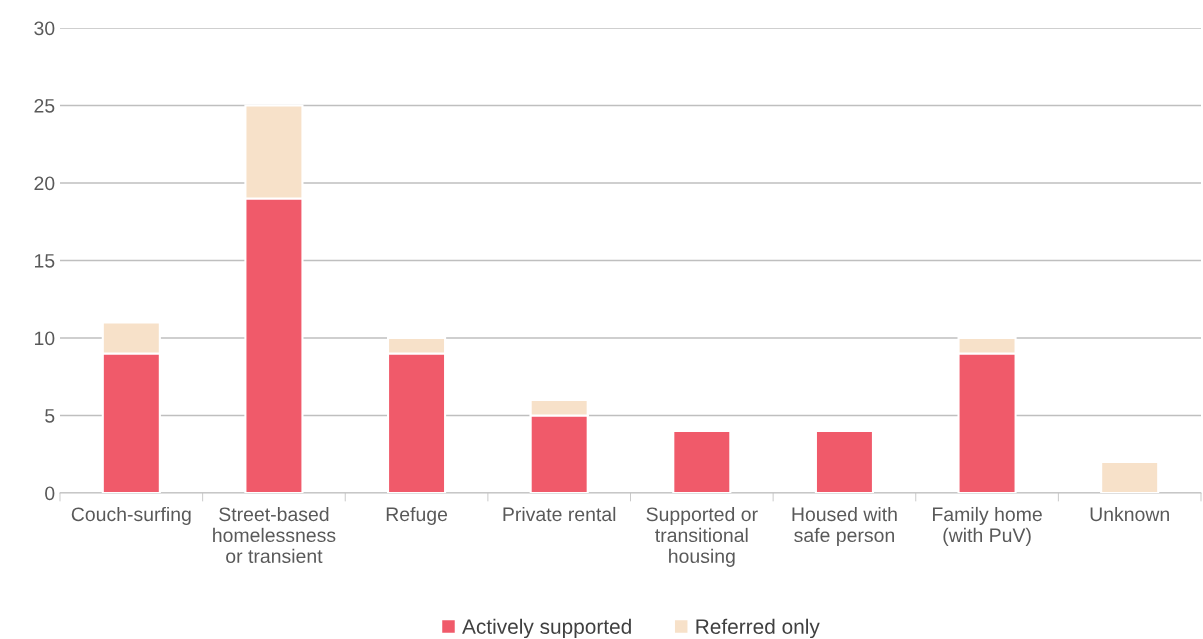 The image size is (1203, 639). Describe the element at coordinates (987, 526) in the screenshot. I see `x-tick-label: Family home (with PuV)` at that location.